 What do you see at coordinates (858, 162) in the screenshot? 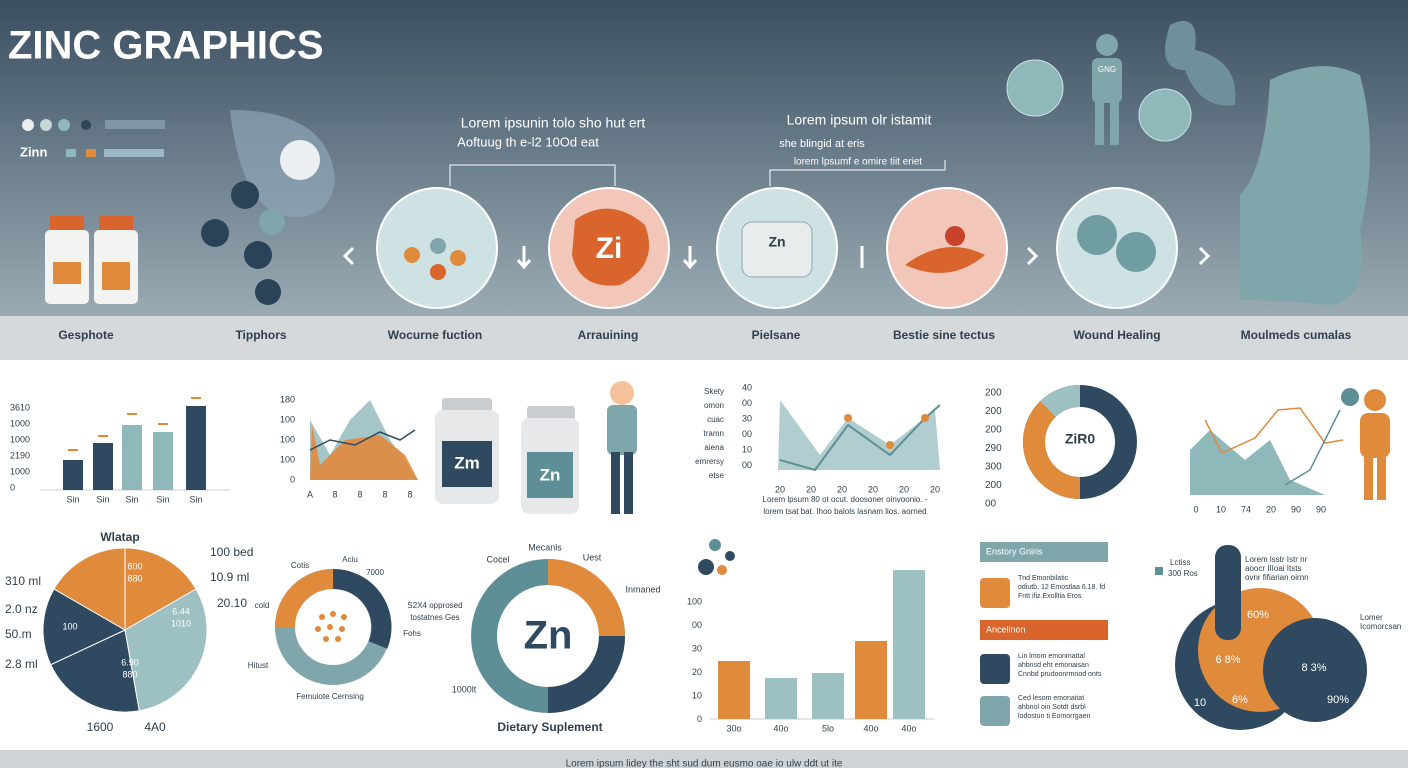
I see `callout: lorem lpsumf e omire tiit eriet` at bounding box center [858, 162].